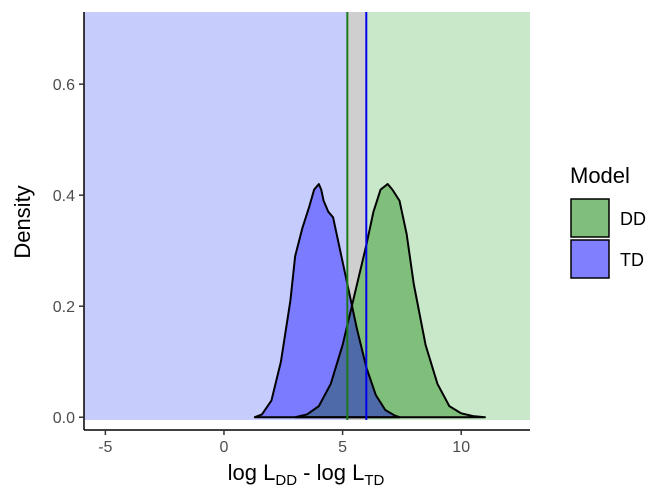  Describe the element at coordinates (22, 221) in the screenshot. I see `y-axis-title: Density` at that location.